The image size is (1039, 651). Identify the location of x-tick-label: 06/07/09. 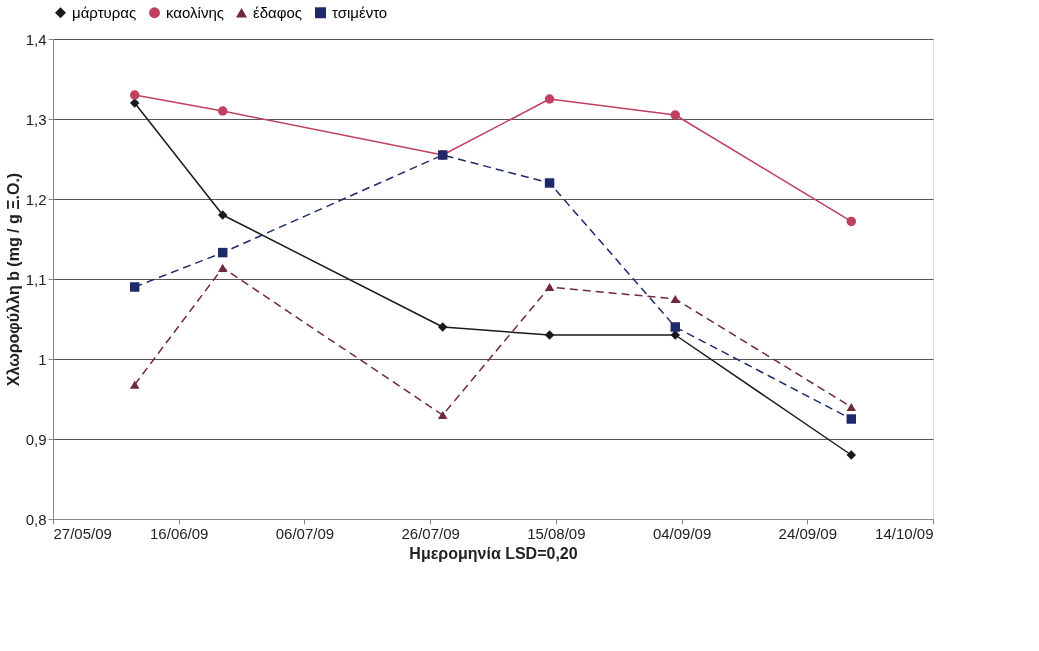
(305, 533).